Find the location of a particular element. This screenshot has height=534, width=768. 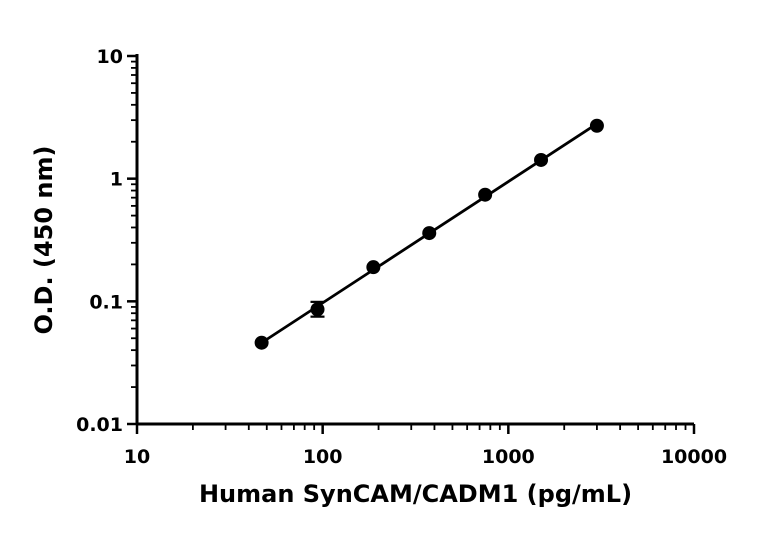

x-tick-label: 10 is located at coordinates (137, 457).